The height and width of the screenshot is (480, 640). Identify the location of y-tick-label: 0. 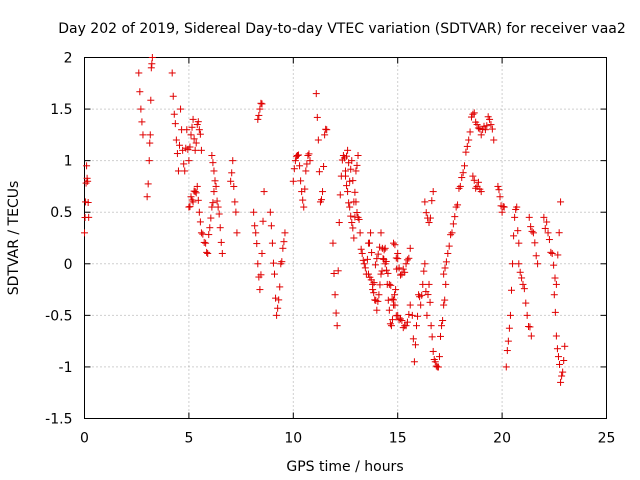
(68, 265).